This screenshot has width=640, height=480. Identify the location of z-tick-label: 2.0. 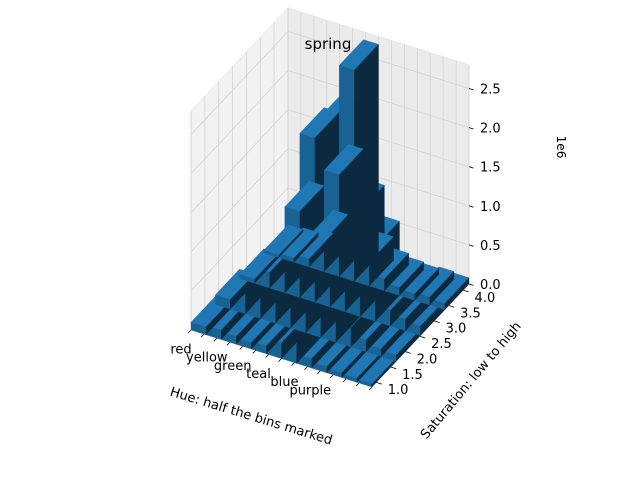
(490, 129).